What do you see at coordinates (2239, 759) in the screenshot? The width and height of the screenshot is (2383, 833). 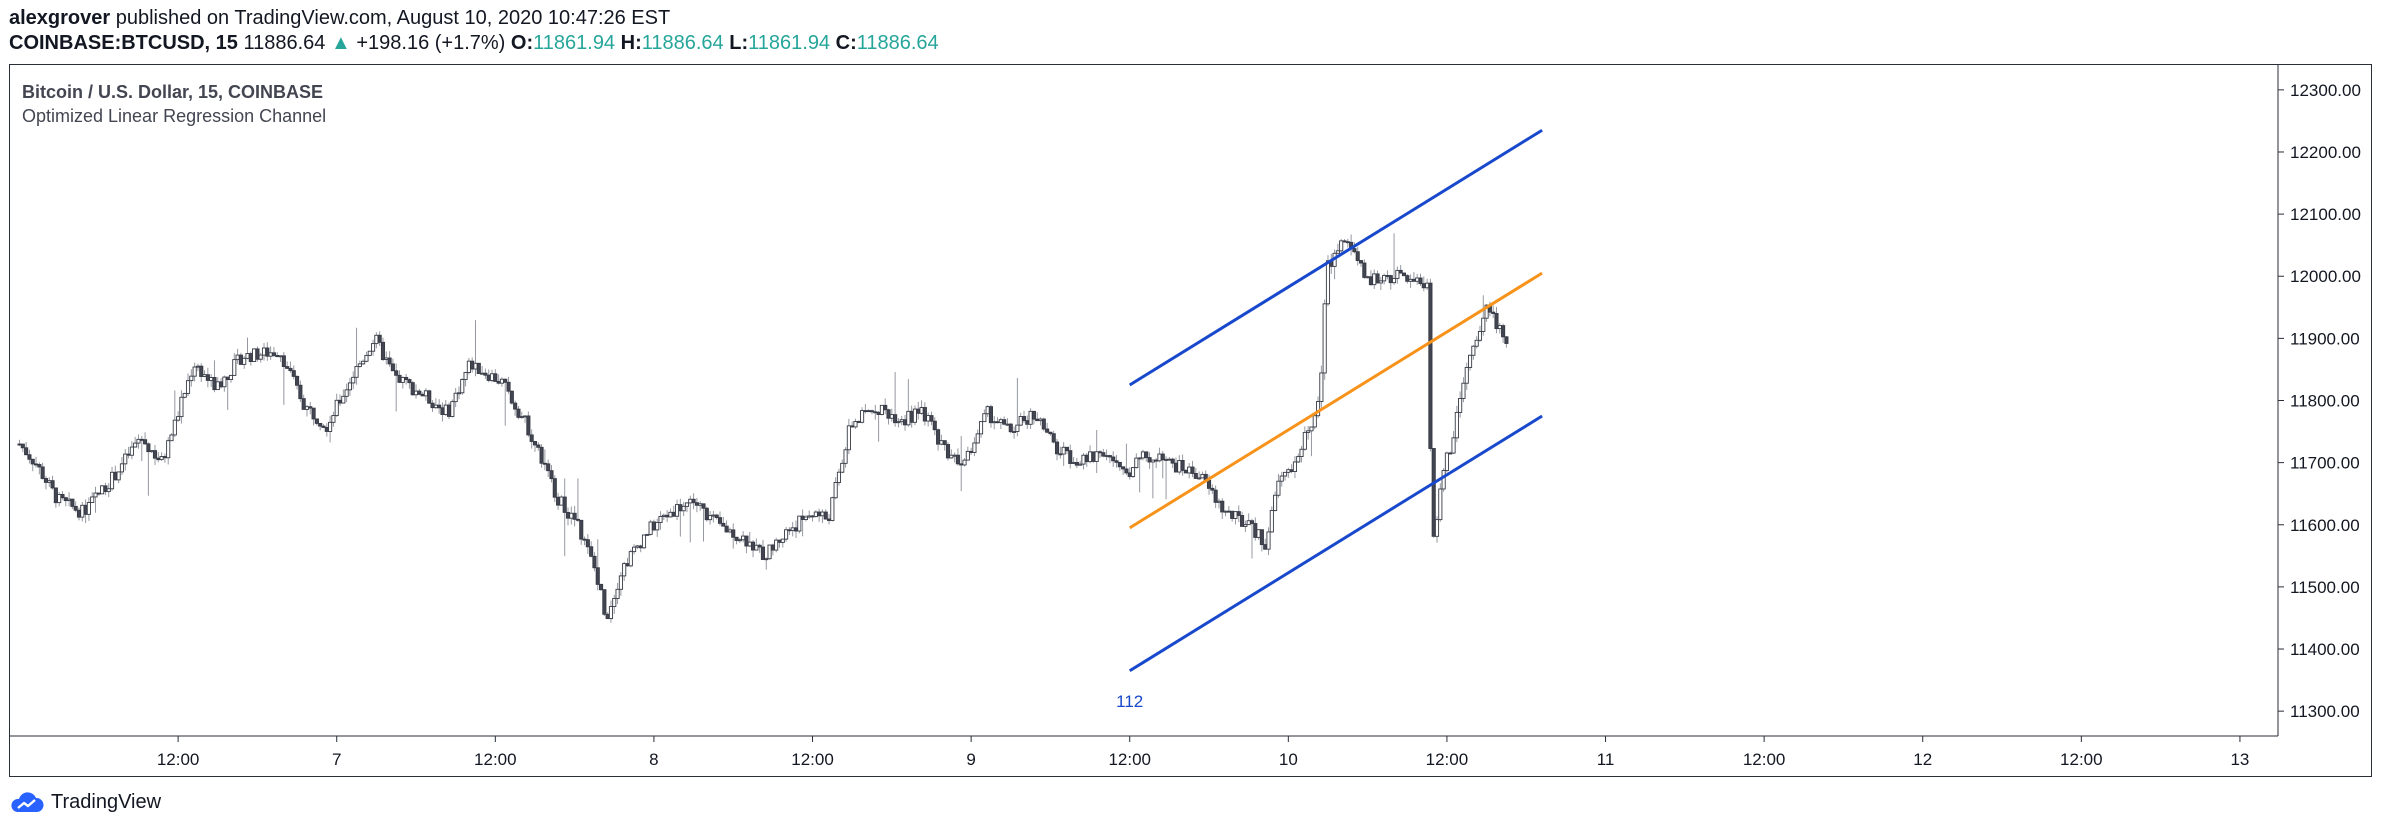 I see `time-tick-label: 13` at bounding box center [2239, 759].